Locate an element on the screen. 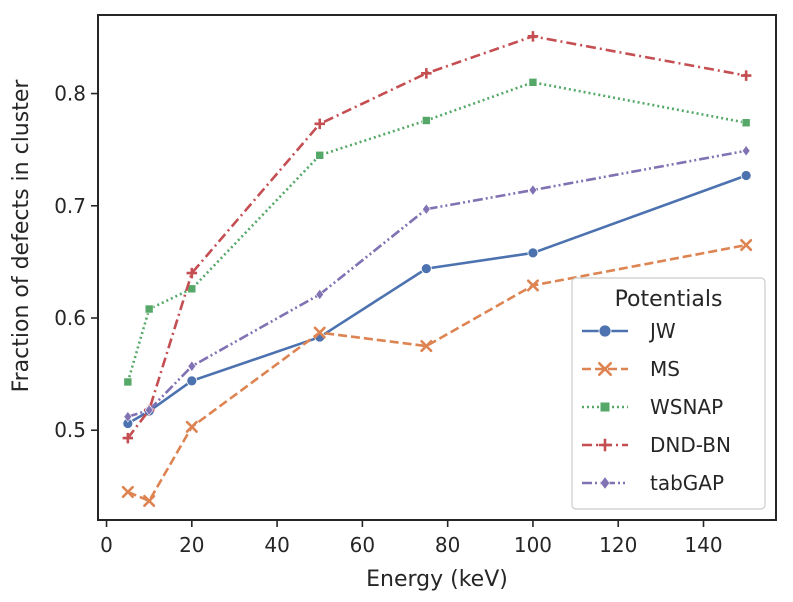 The width and height of the screenshot is (793, 602). legend-item: MS is located at coordinates (631, 369).